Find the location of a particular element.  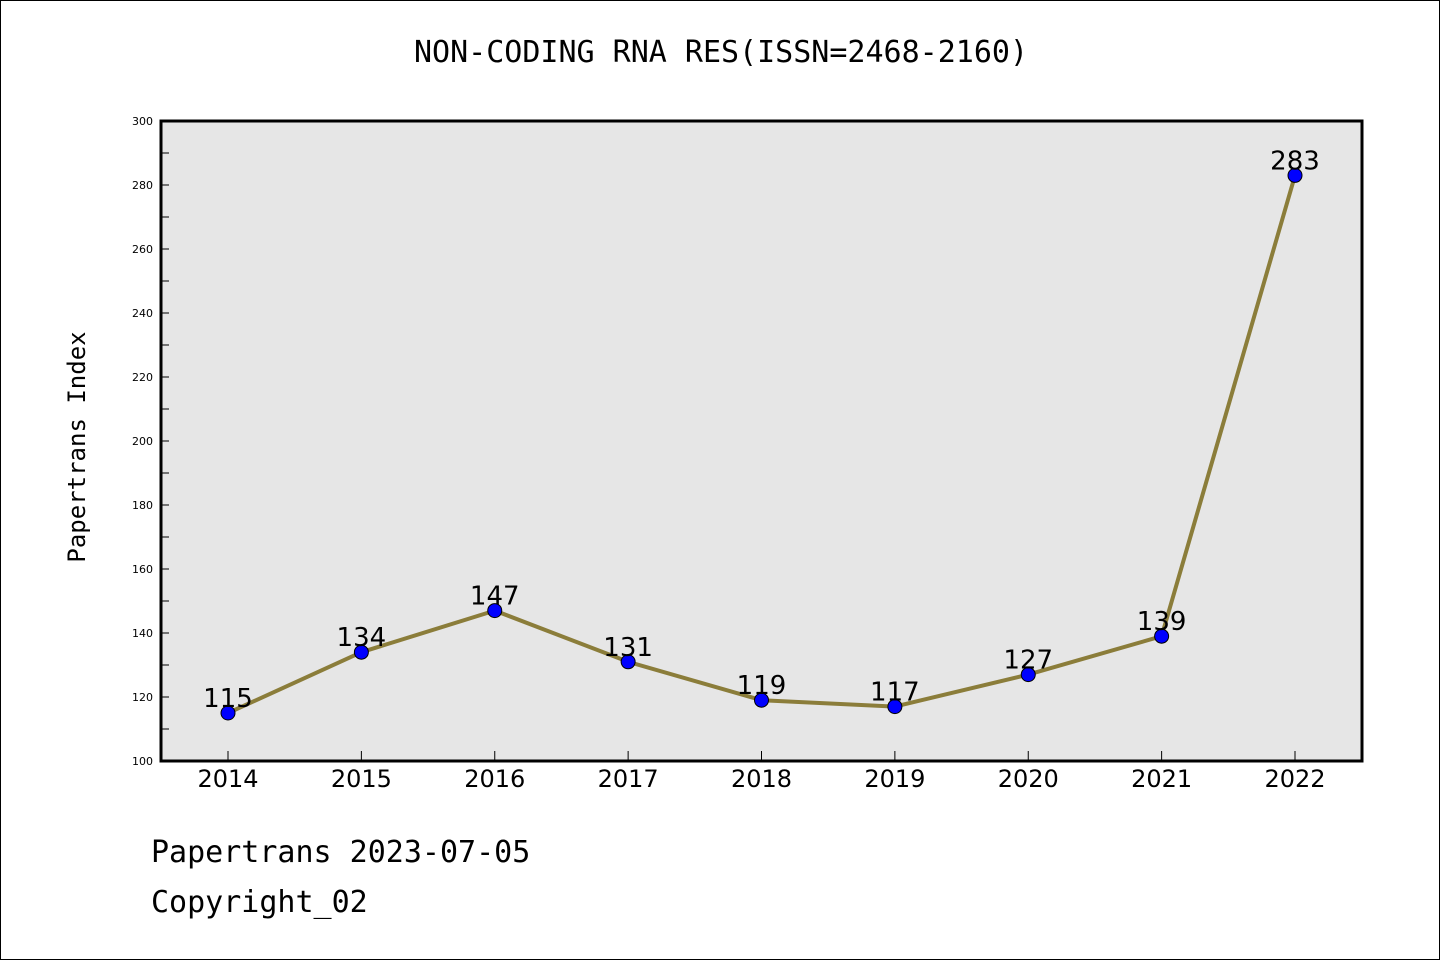

x-tick-label: 2017 is located at coordinates (628, 779).